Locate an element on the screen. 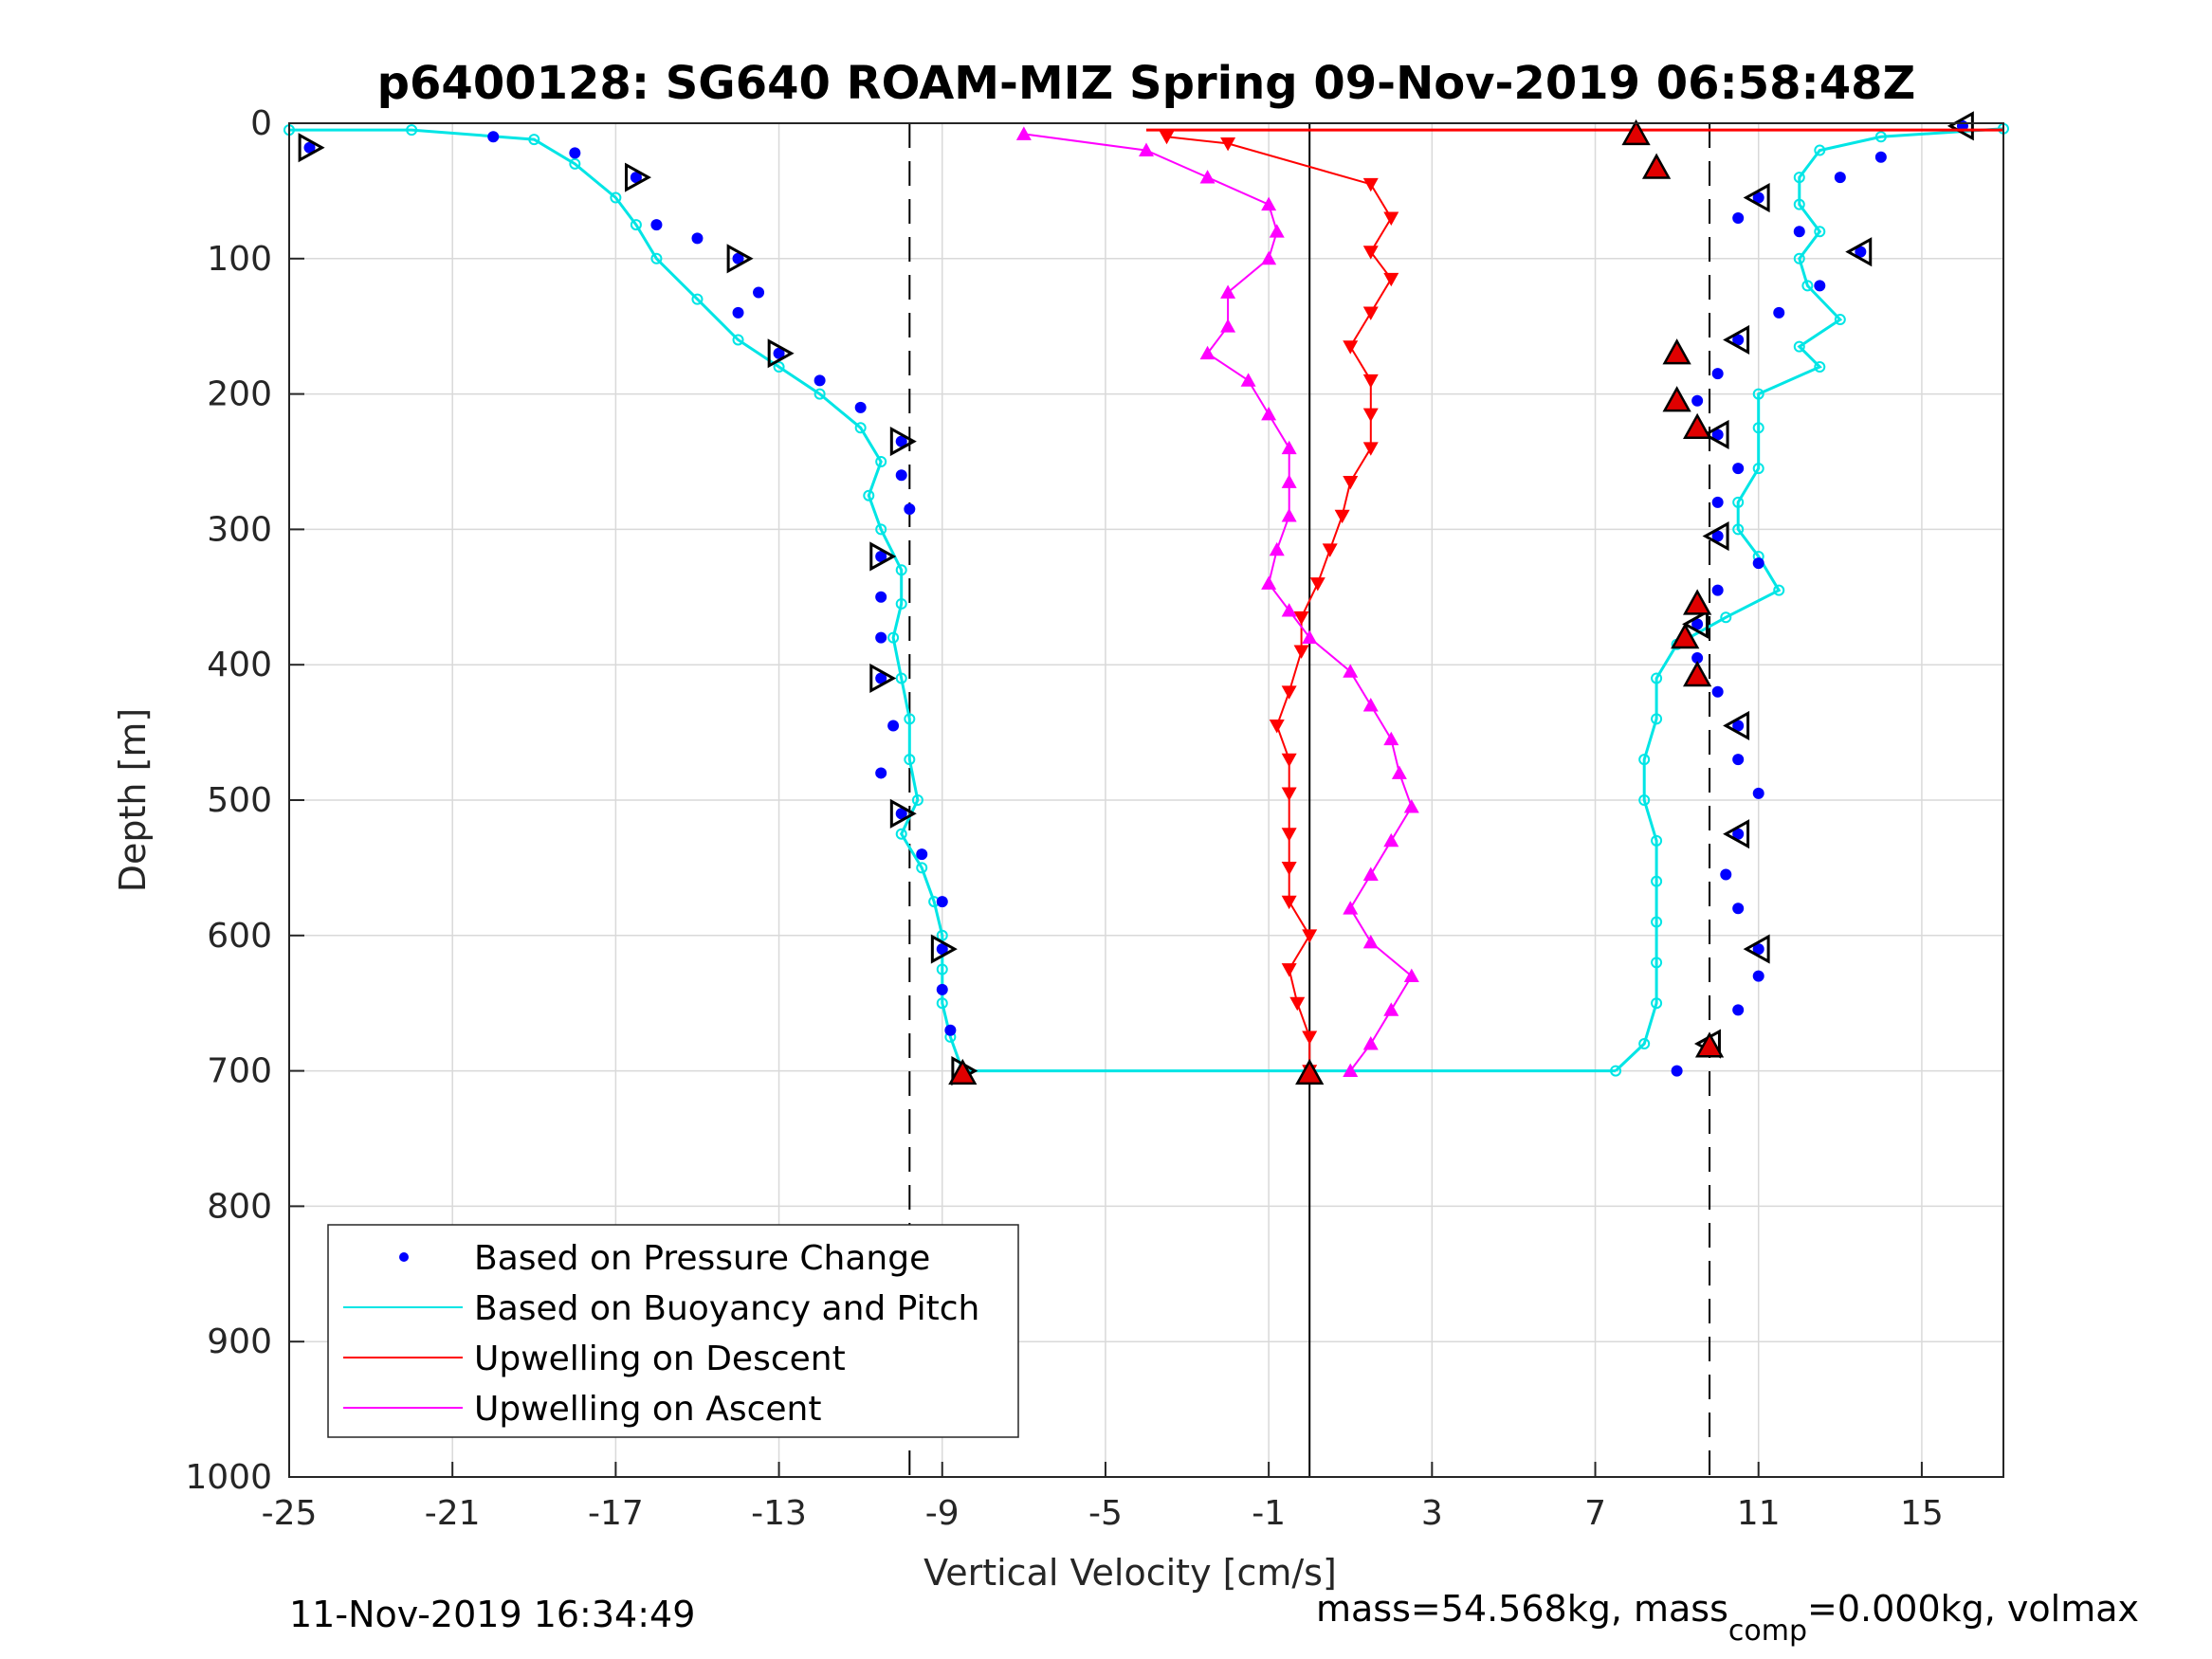 The height and width of the screenshot is (1659, 2212). upwelling-ascent-line is located at coordinates (1218, 602).